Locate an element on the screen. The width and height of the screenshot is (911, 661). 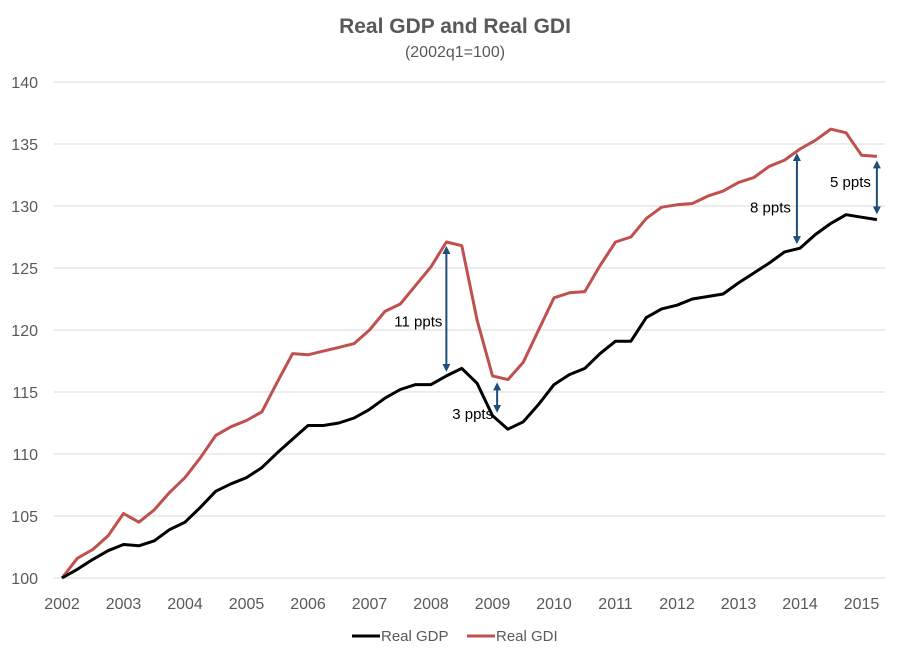
x-tick-label: 2011 is located at coordinates (615, 604).